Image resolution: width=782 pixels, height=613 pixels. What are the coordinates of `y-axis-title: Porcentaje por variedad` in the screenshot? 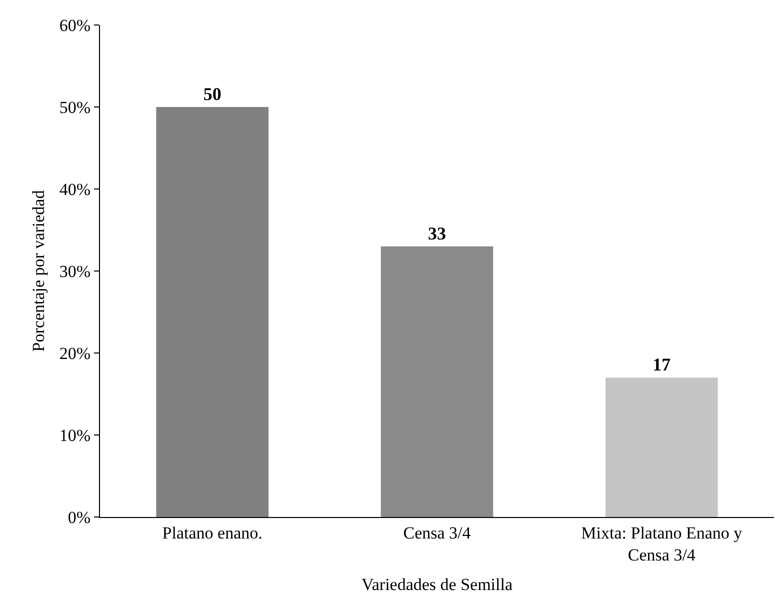 It's located at (38, 271).